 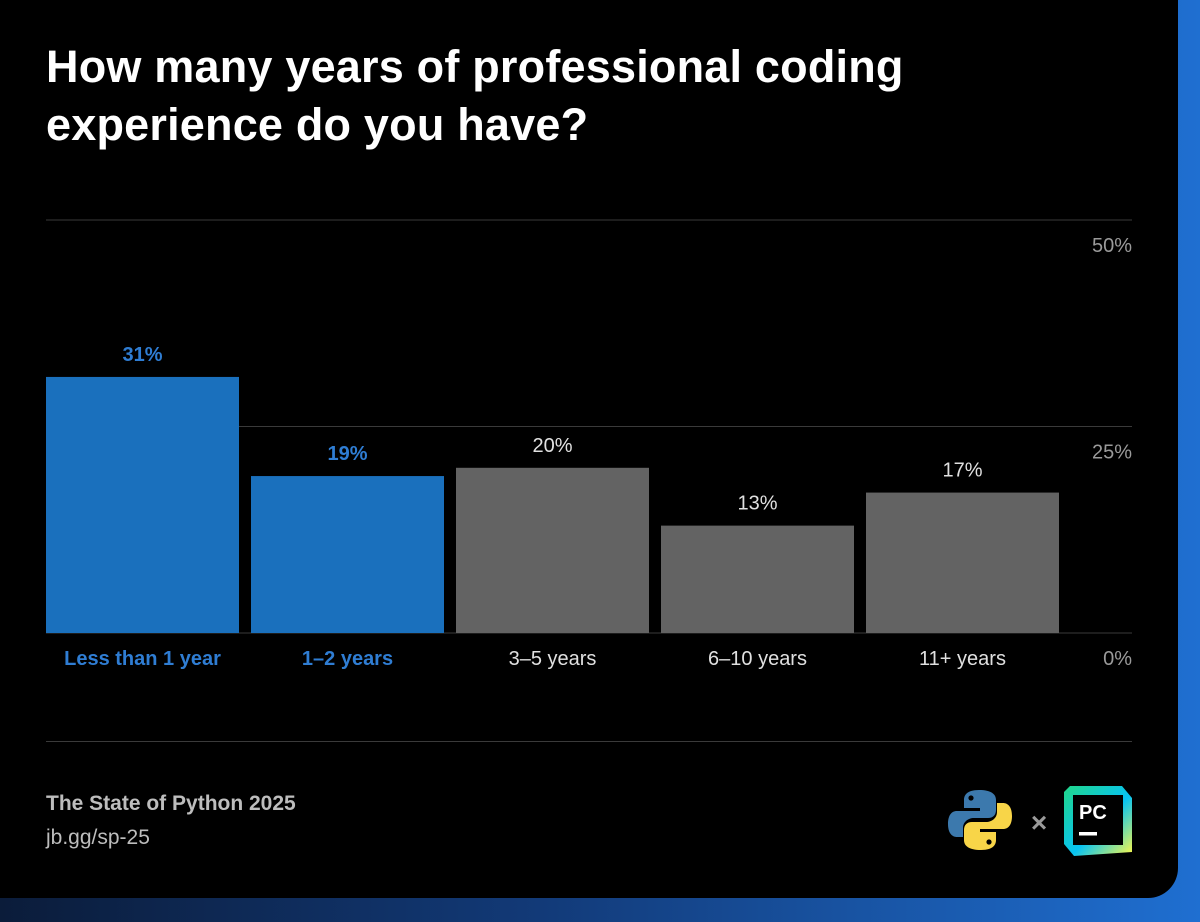 What do you see at coordinates (757, 504) in the screenshot?
I see `bar-value-label-4: 13%` at bounding box center [757, 504].